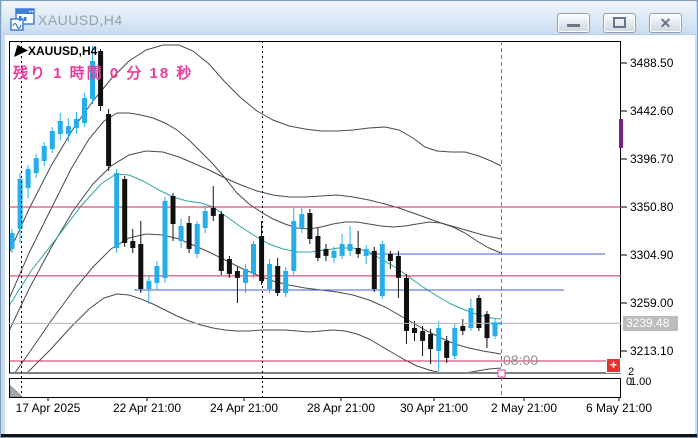  Describe the element at coordinates (16, 391) in the screenshot. I see `subwindow-resize-grip` at that location.